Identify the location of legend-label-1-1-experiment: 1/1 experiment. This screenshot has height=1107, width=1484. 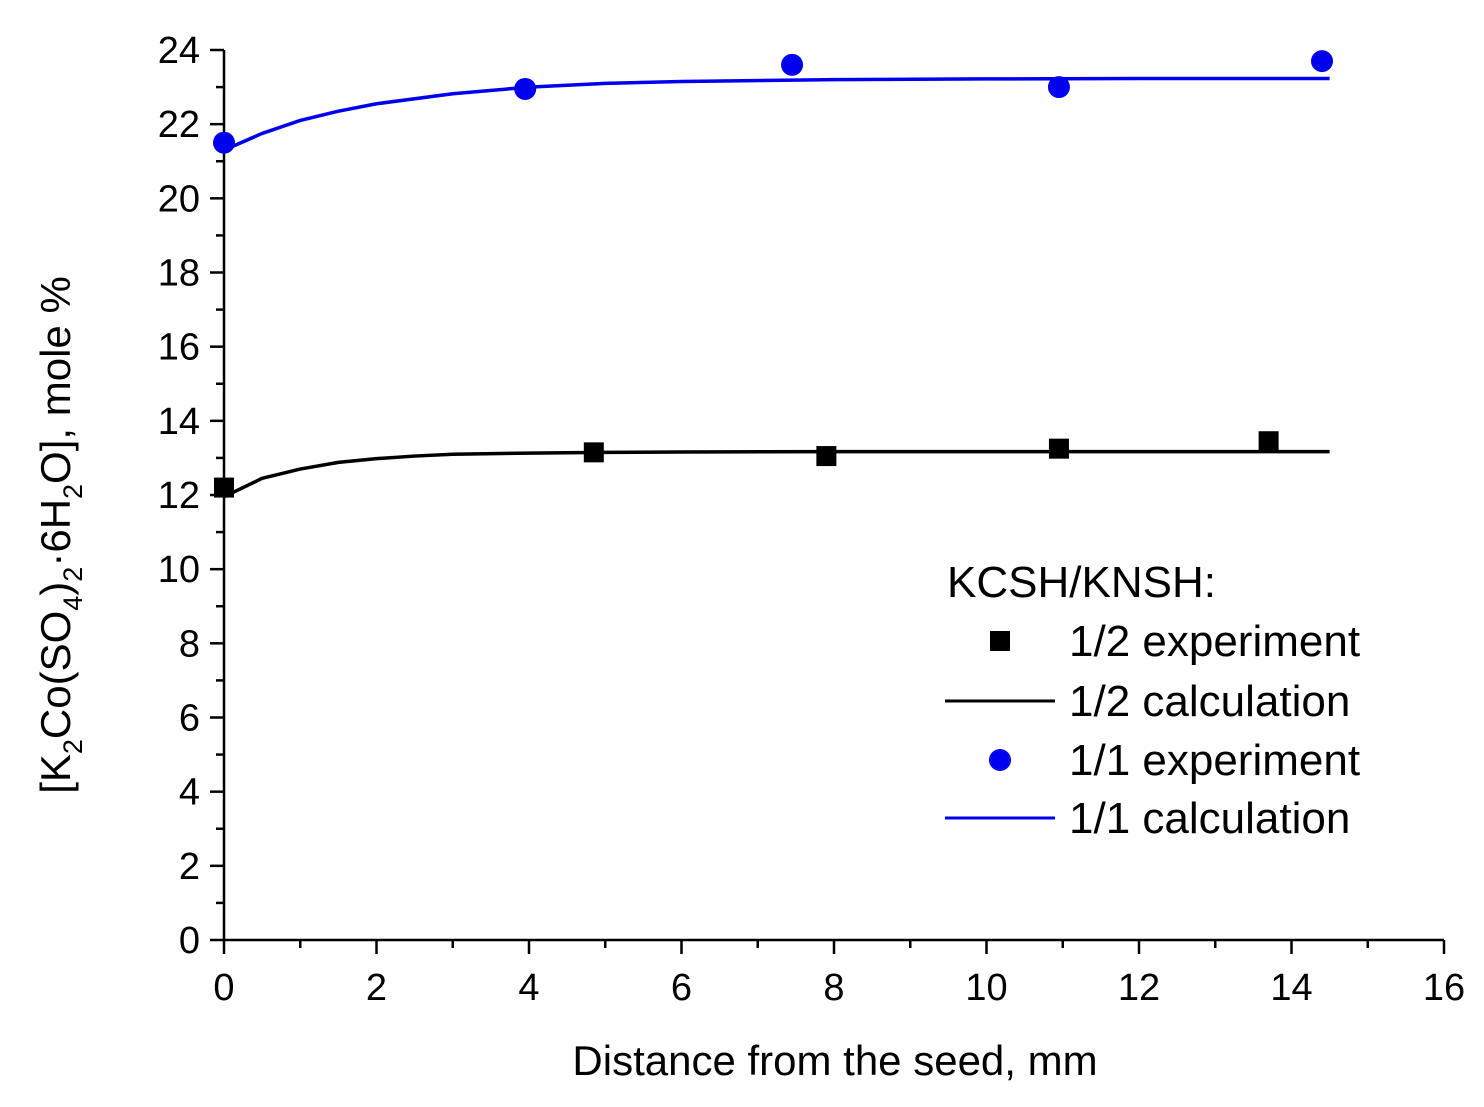
(1214, 760).